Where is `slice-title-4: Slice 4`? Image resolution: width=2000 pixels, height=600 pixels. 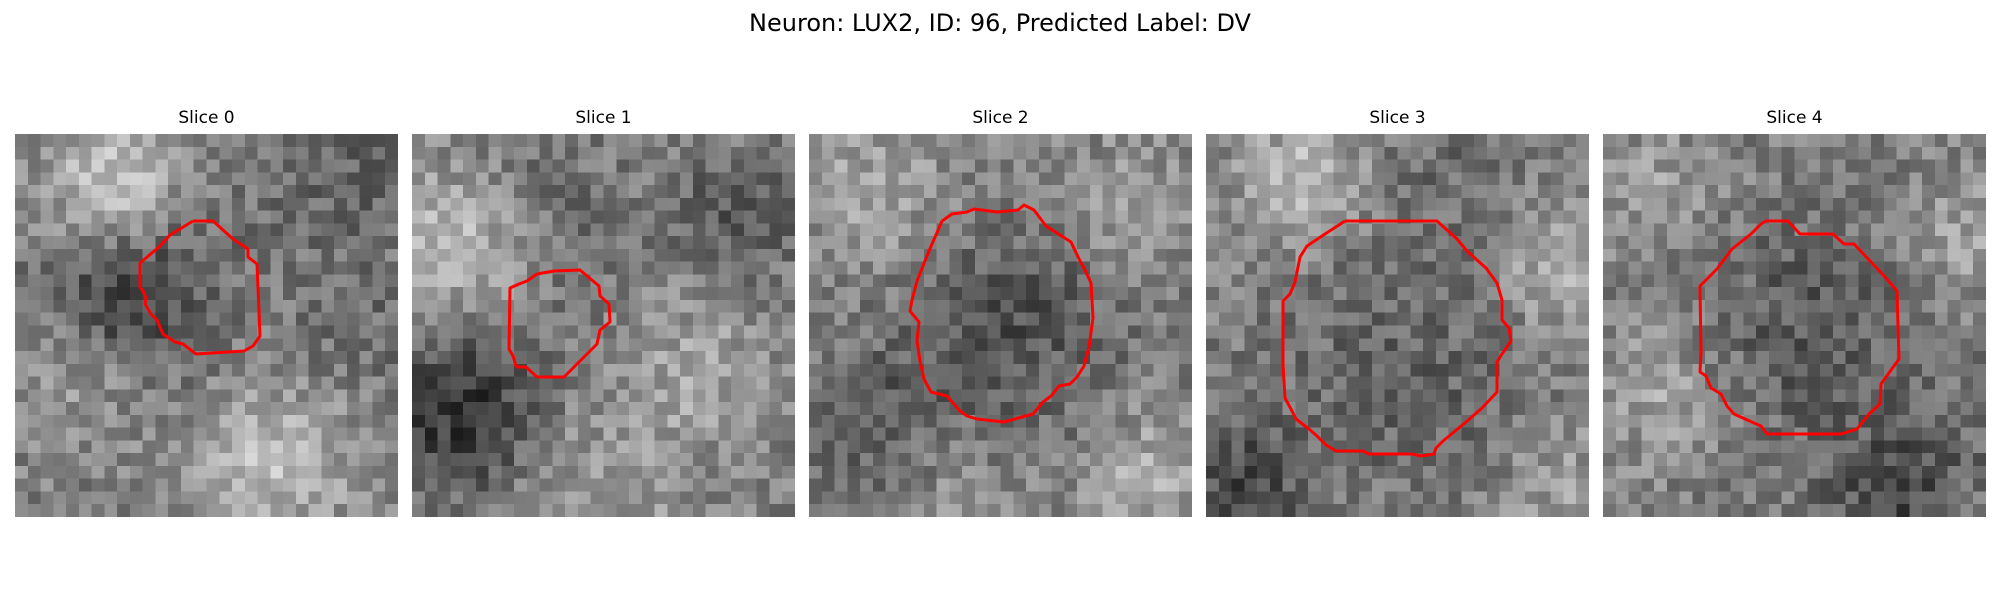 slice-title-4: Slice 4 is located at coordinates (1794, 118).